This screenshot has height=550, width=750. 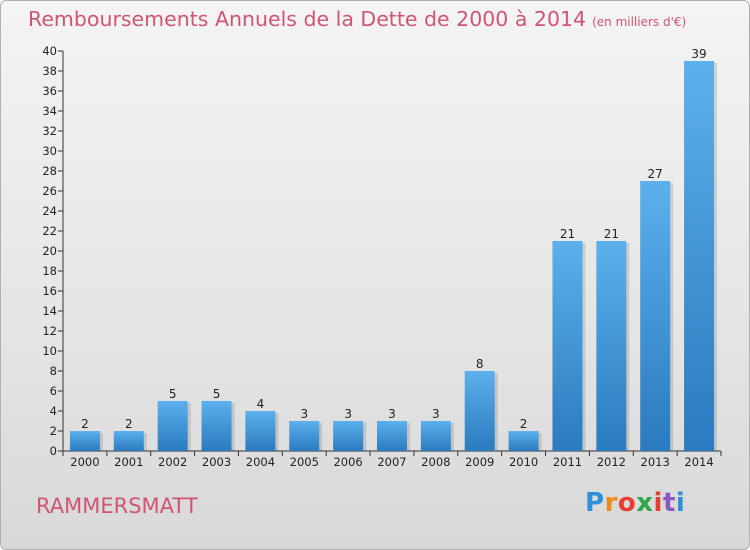 What do you see at coordinates (435, 462) in the screenshot?
I see `x-tick-label: 2008` at bounding box center [435, 462].